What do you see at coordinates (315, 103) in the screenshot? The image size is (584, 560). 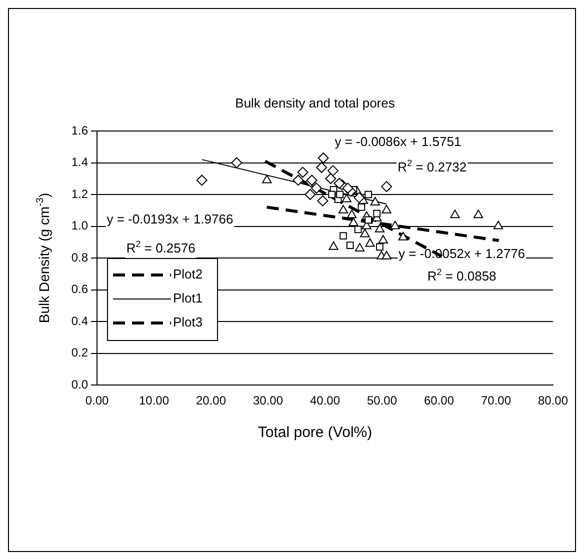 I see `chart-title: Bulk density and total pores` at bounding box center [315, 103].